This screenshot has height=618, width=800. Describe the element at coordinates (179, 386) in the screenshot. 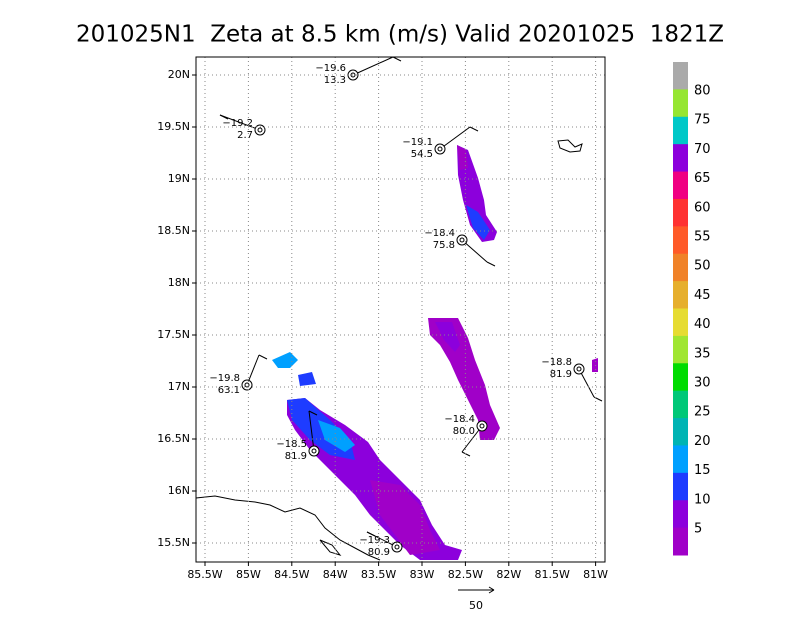

I see `y-tick-label: 17N` at that location.